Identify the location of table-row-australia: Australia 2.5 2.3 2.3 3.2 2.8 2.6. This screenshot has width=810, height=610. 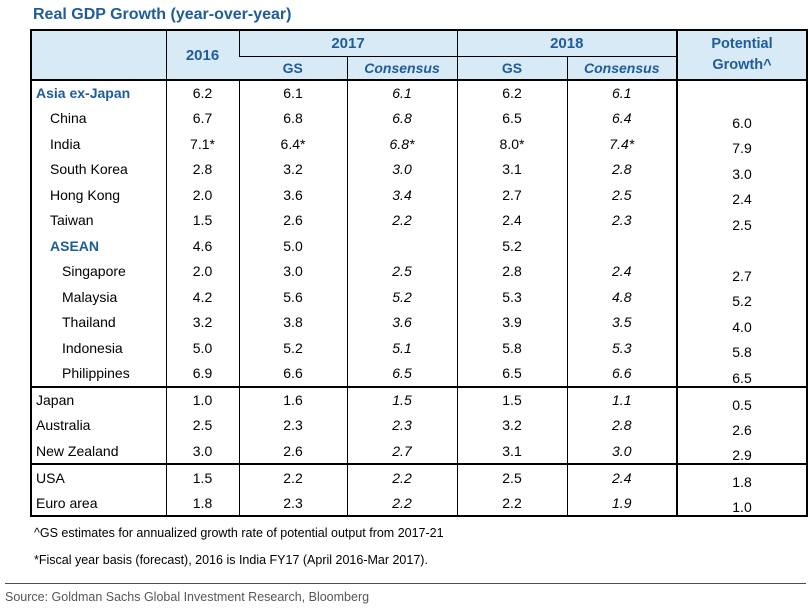
(419, 425).